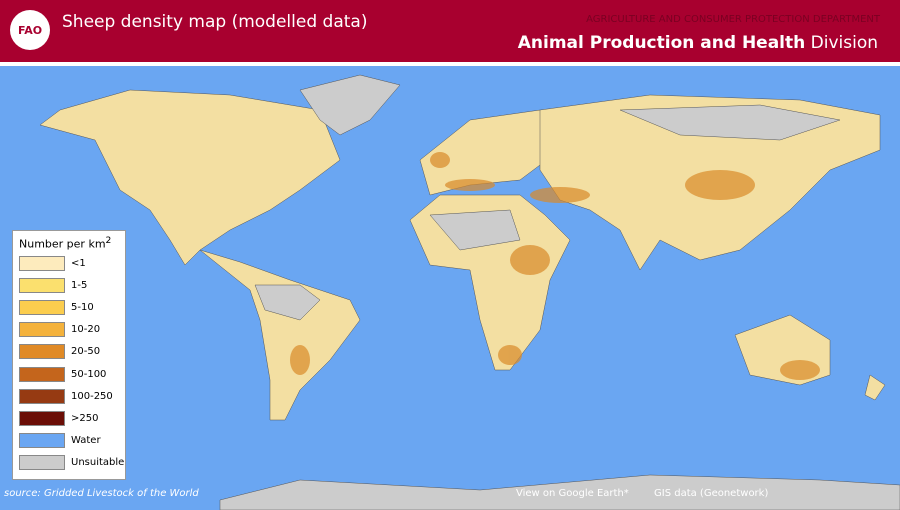  I want to click on legend-item: 100-250, so click(66, 396).